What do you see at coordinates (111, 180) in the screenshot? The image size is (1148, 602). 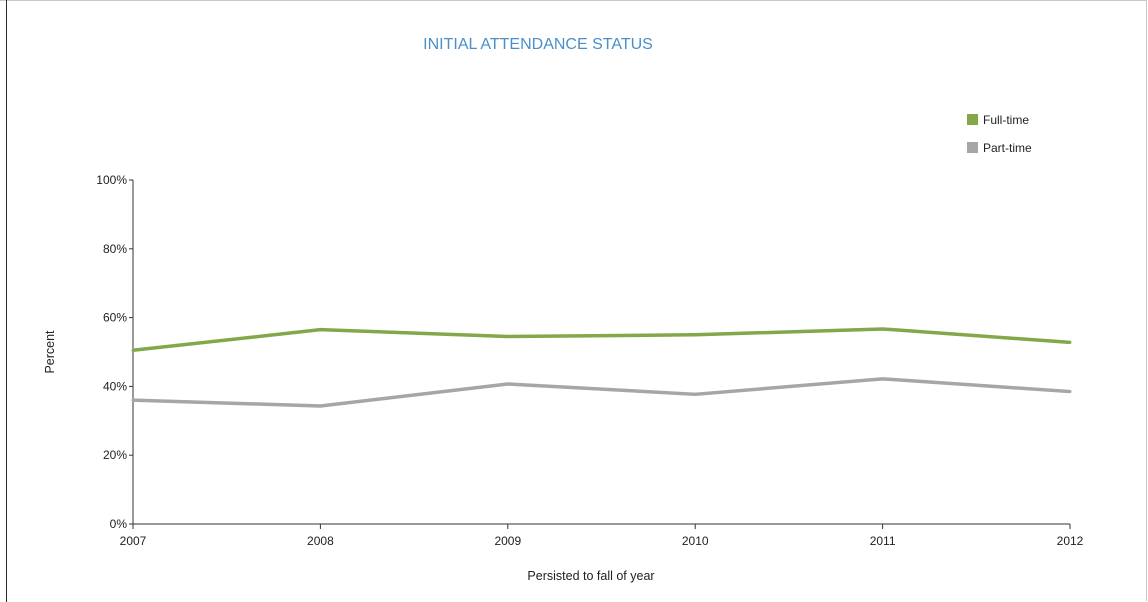 I see `y-tick-label: 100%` at bounding box center [111, 180].